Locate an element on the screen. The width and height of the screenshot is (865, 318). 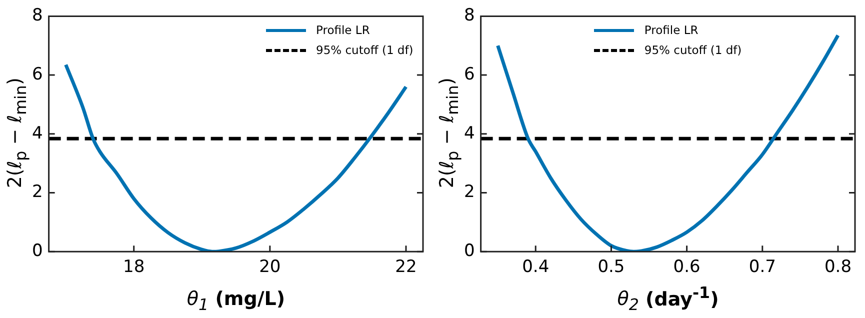
x-tick-label: 0.8 is located at coordinates (838, 267).